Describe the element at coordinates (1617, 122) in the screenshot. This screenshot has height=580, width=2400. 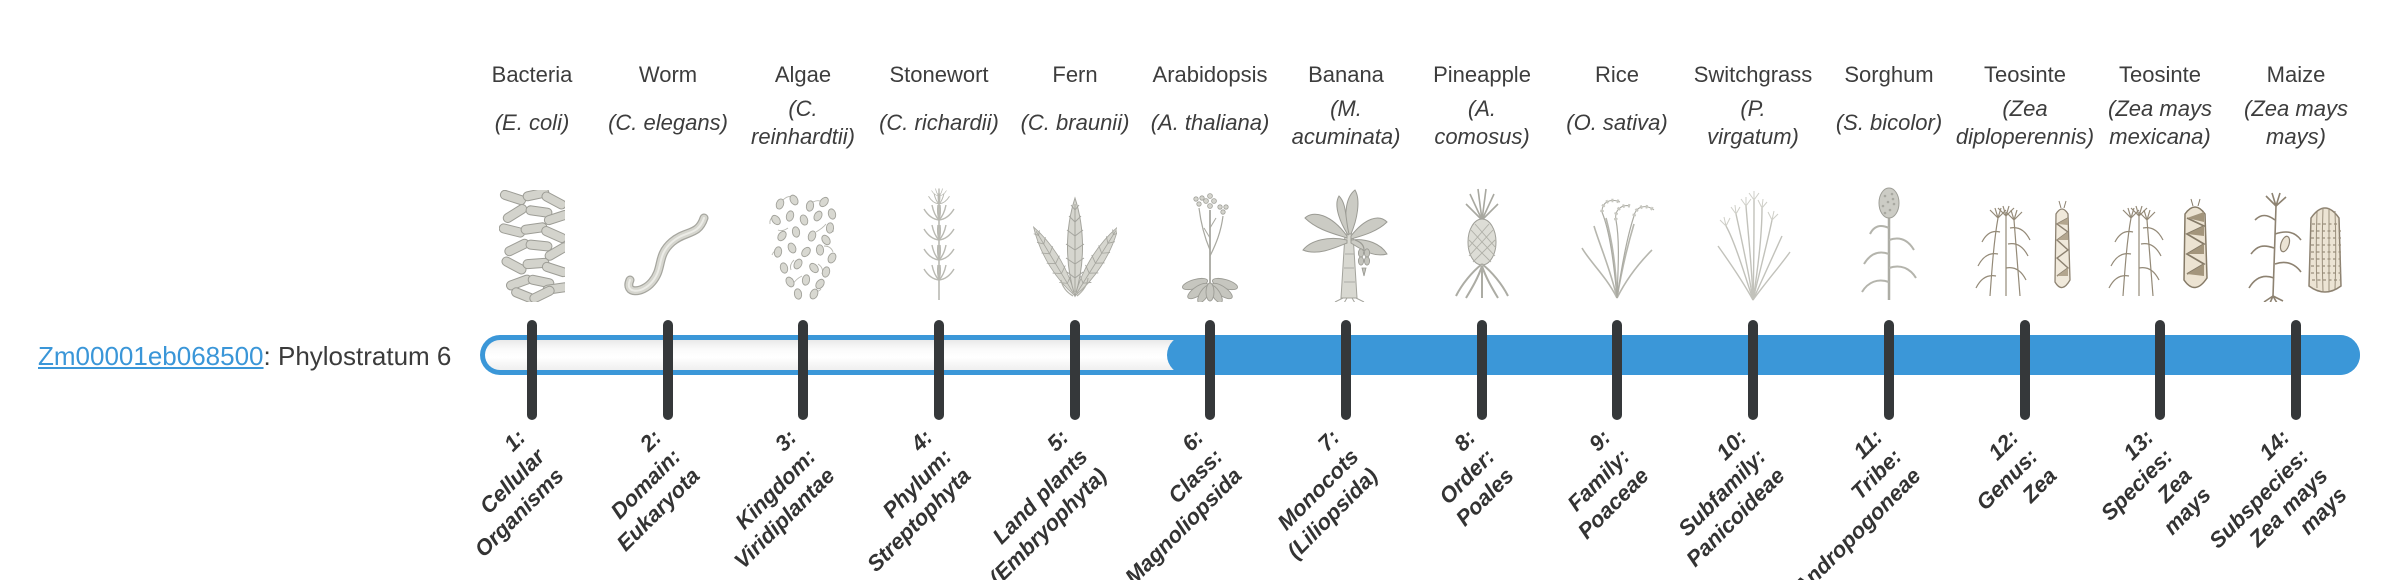
I see `organism-latin-name: (O. sativa)` at that location.